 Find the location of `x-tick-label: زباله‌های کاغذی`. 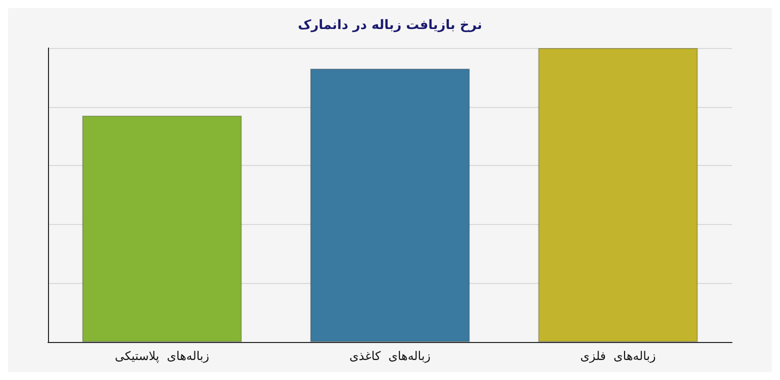

x-tick-label: زباله‌های کاغذی is located at coordinates (390, 356).